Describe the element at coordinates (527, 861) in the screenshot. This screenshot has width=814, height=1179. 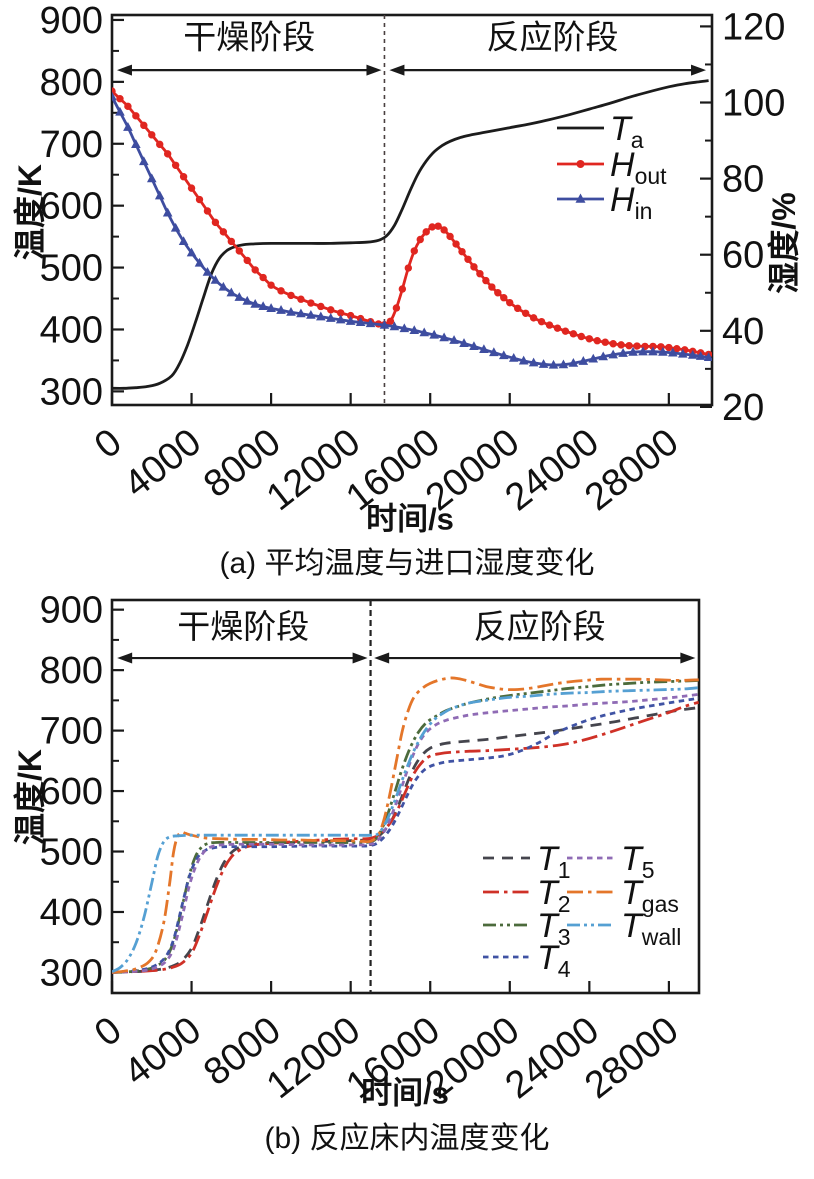
I see `legend-entry-T1: T1` at that location.